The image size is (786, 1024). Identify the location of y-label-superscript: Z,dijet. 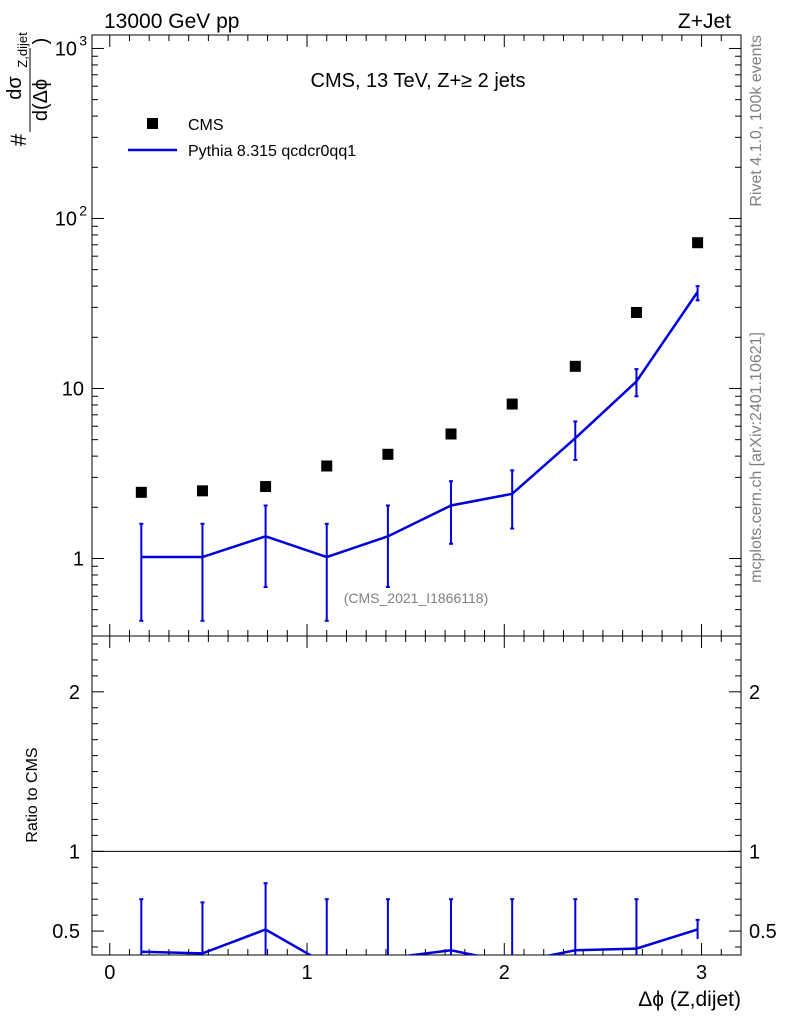
(22, 50).